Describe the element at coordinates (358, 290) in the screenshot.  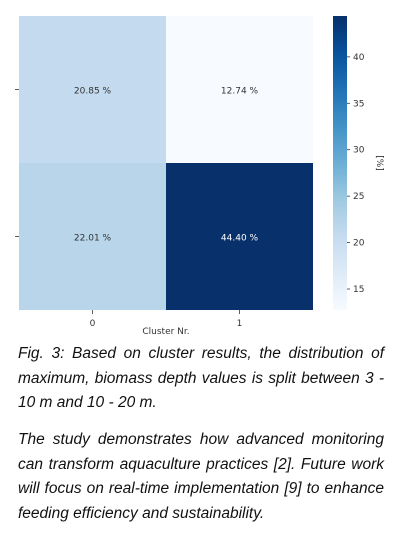
I see `colorbar-tick-label-15: 15` at that location.